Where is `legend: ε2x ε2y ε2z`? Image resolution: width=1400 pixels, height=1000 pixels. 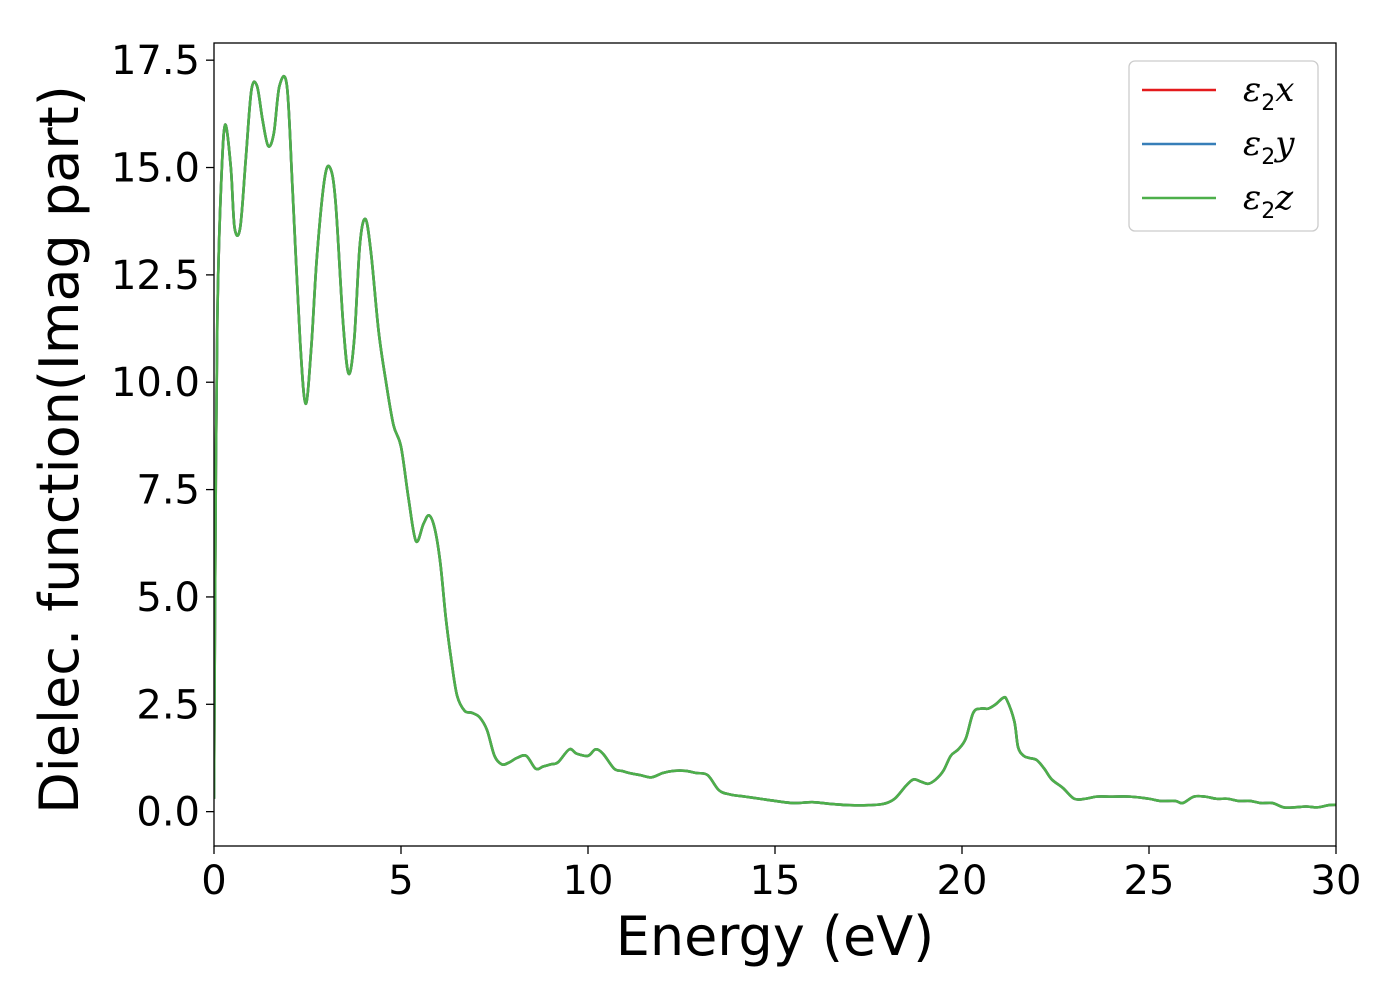 legend: ε2x ε2y ε2z is located at coordinates (1223, 146).